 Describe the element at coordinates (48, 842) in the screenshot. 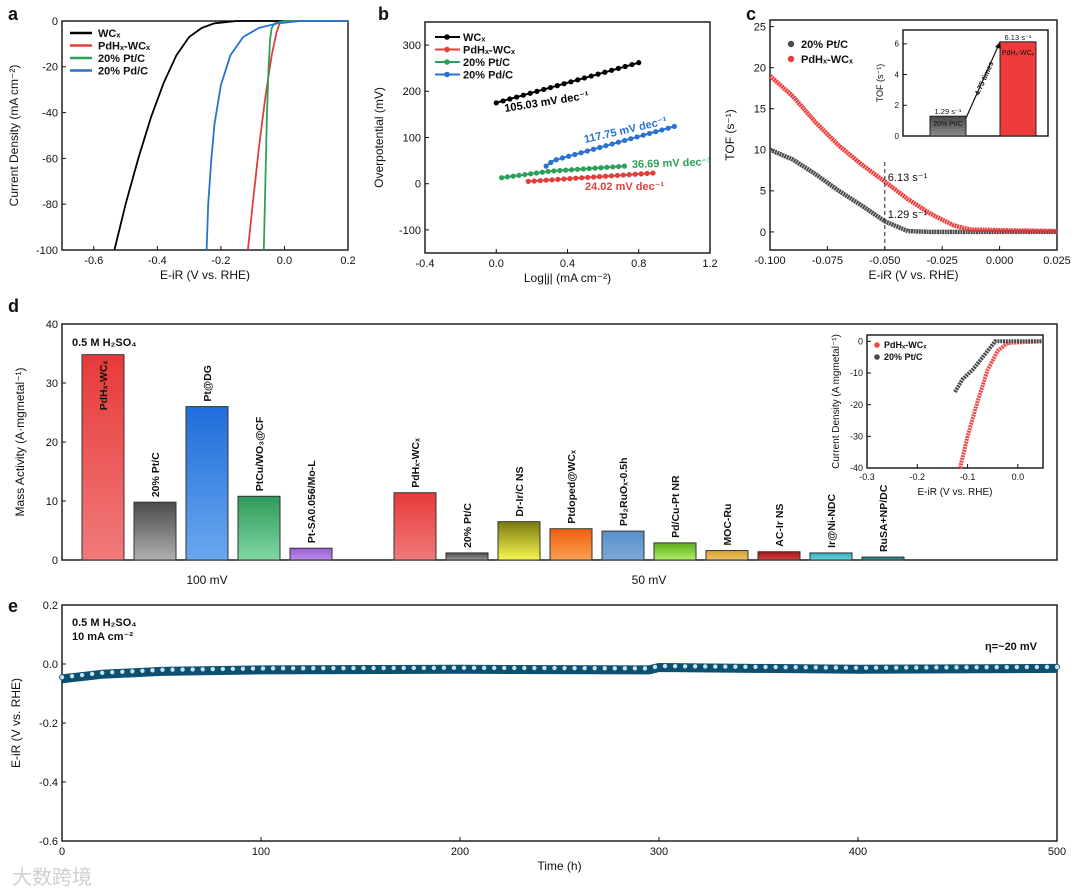

I see `y-tick-label: -0.6` at that location.